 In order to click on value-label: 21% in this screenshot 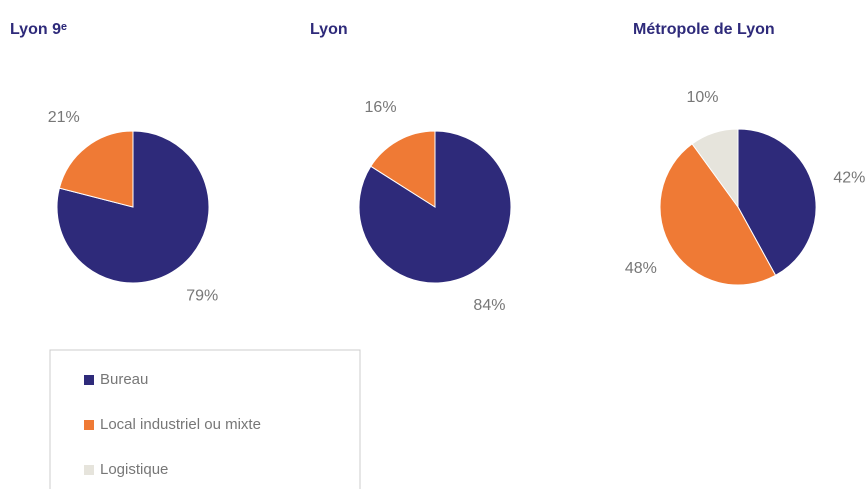, I will do `click(64, 117)`.